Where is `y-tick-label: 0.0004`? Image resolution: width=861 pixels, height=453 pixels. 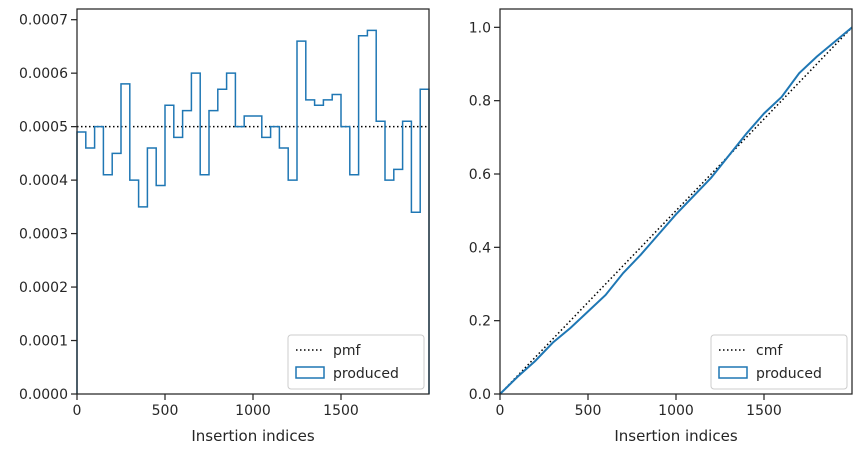
y-tick-label: 0.0004 is located at coordinates (43, 181).